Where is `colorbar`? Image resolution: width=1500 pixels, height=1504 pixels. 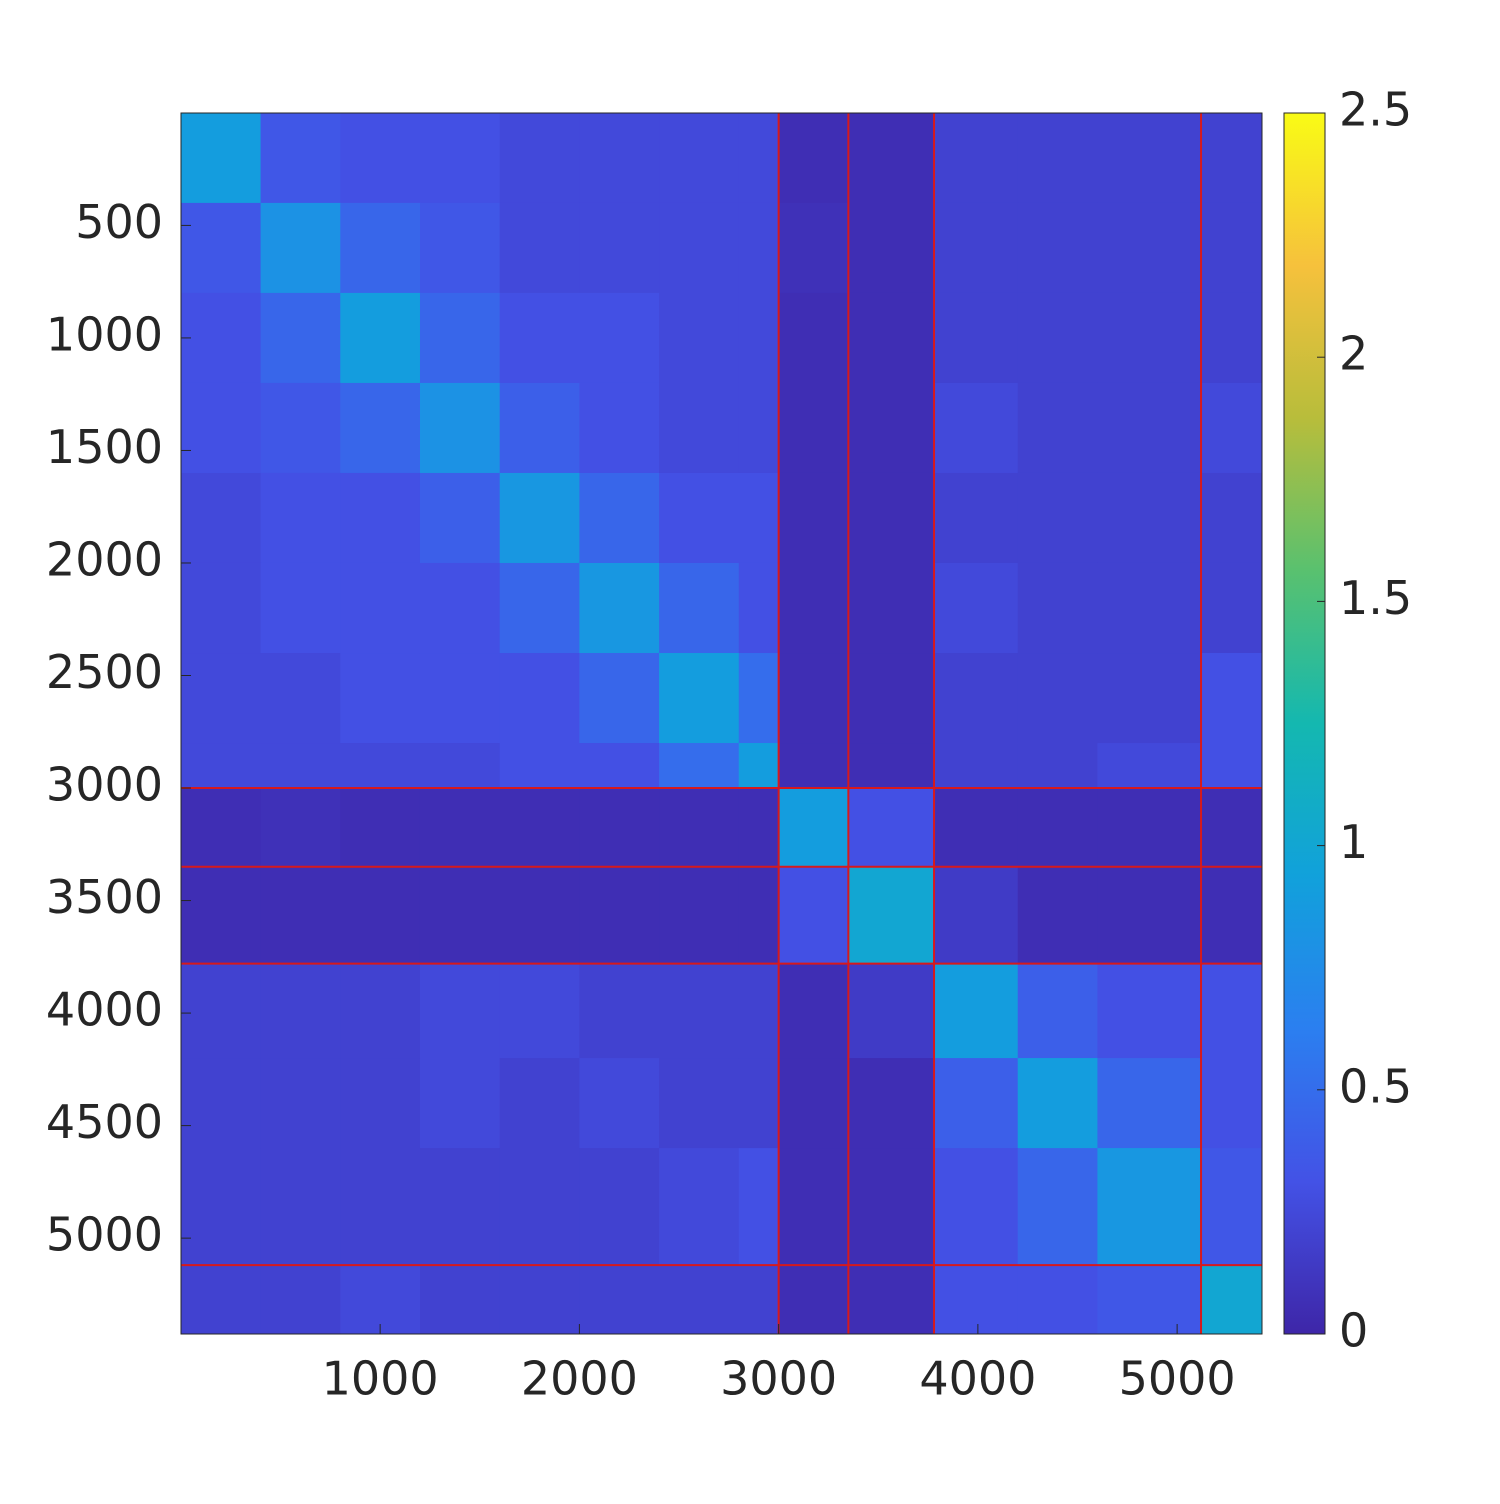 colorbar is located at coordinates (1304, 723).